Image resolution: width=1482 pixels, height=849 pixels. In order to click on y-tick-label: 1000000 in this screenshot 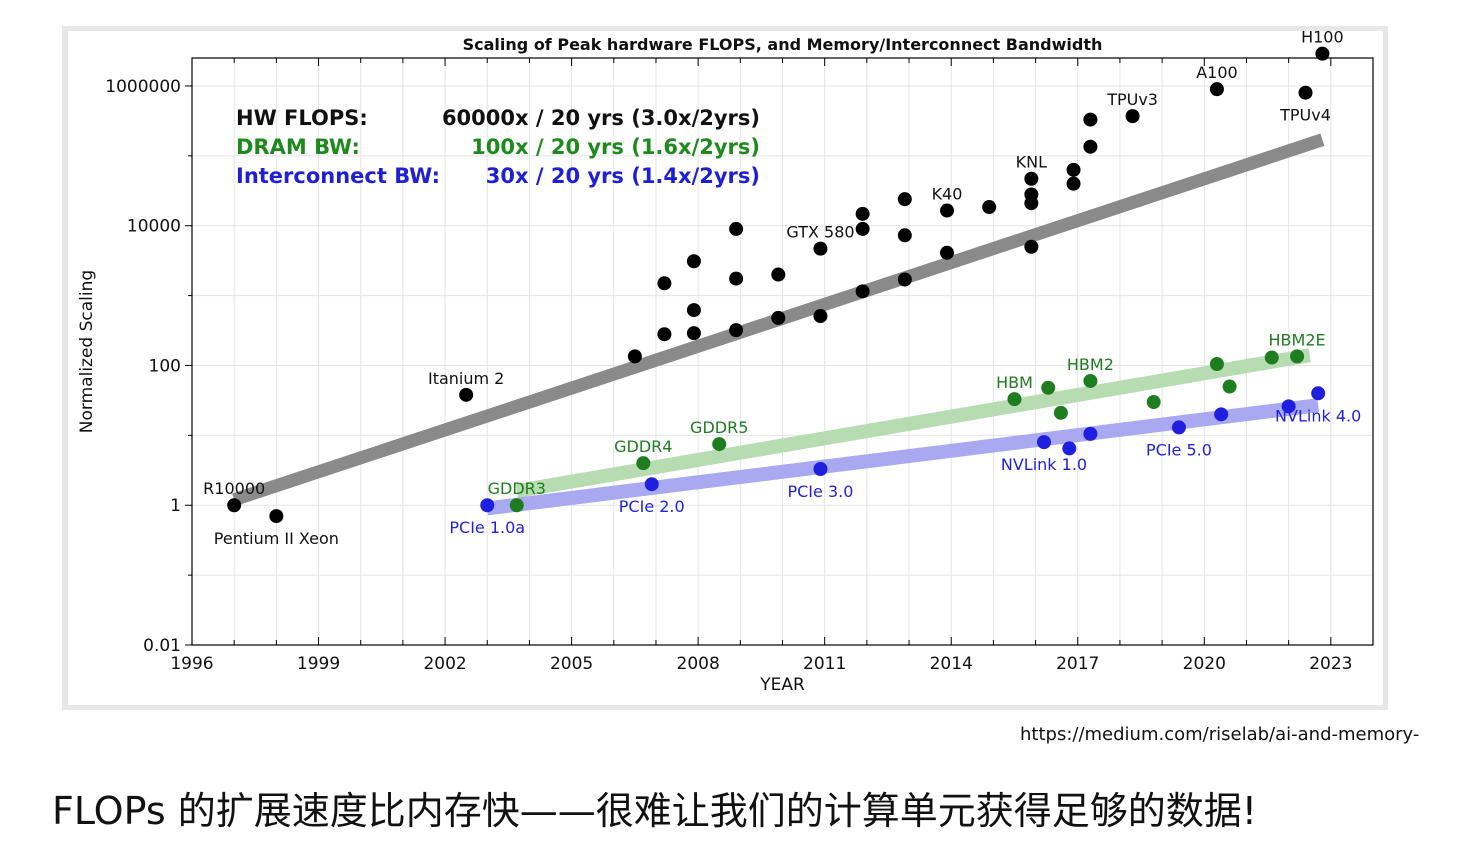, I will do `click(143, 87)`.